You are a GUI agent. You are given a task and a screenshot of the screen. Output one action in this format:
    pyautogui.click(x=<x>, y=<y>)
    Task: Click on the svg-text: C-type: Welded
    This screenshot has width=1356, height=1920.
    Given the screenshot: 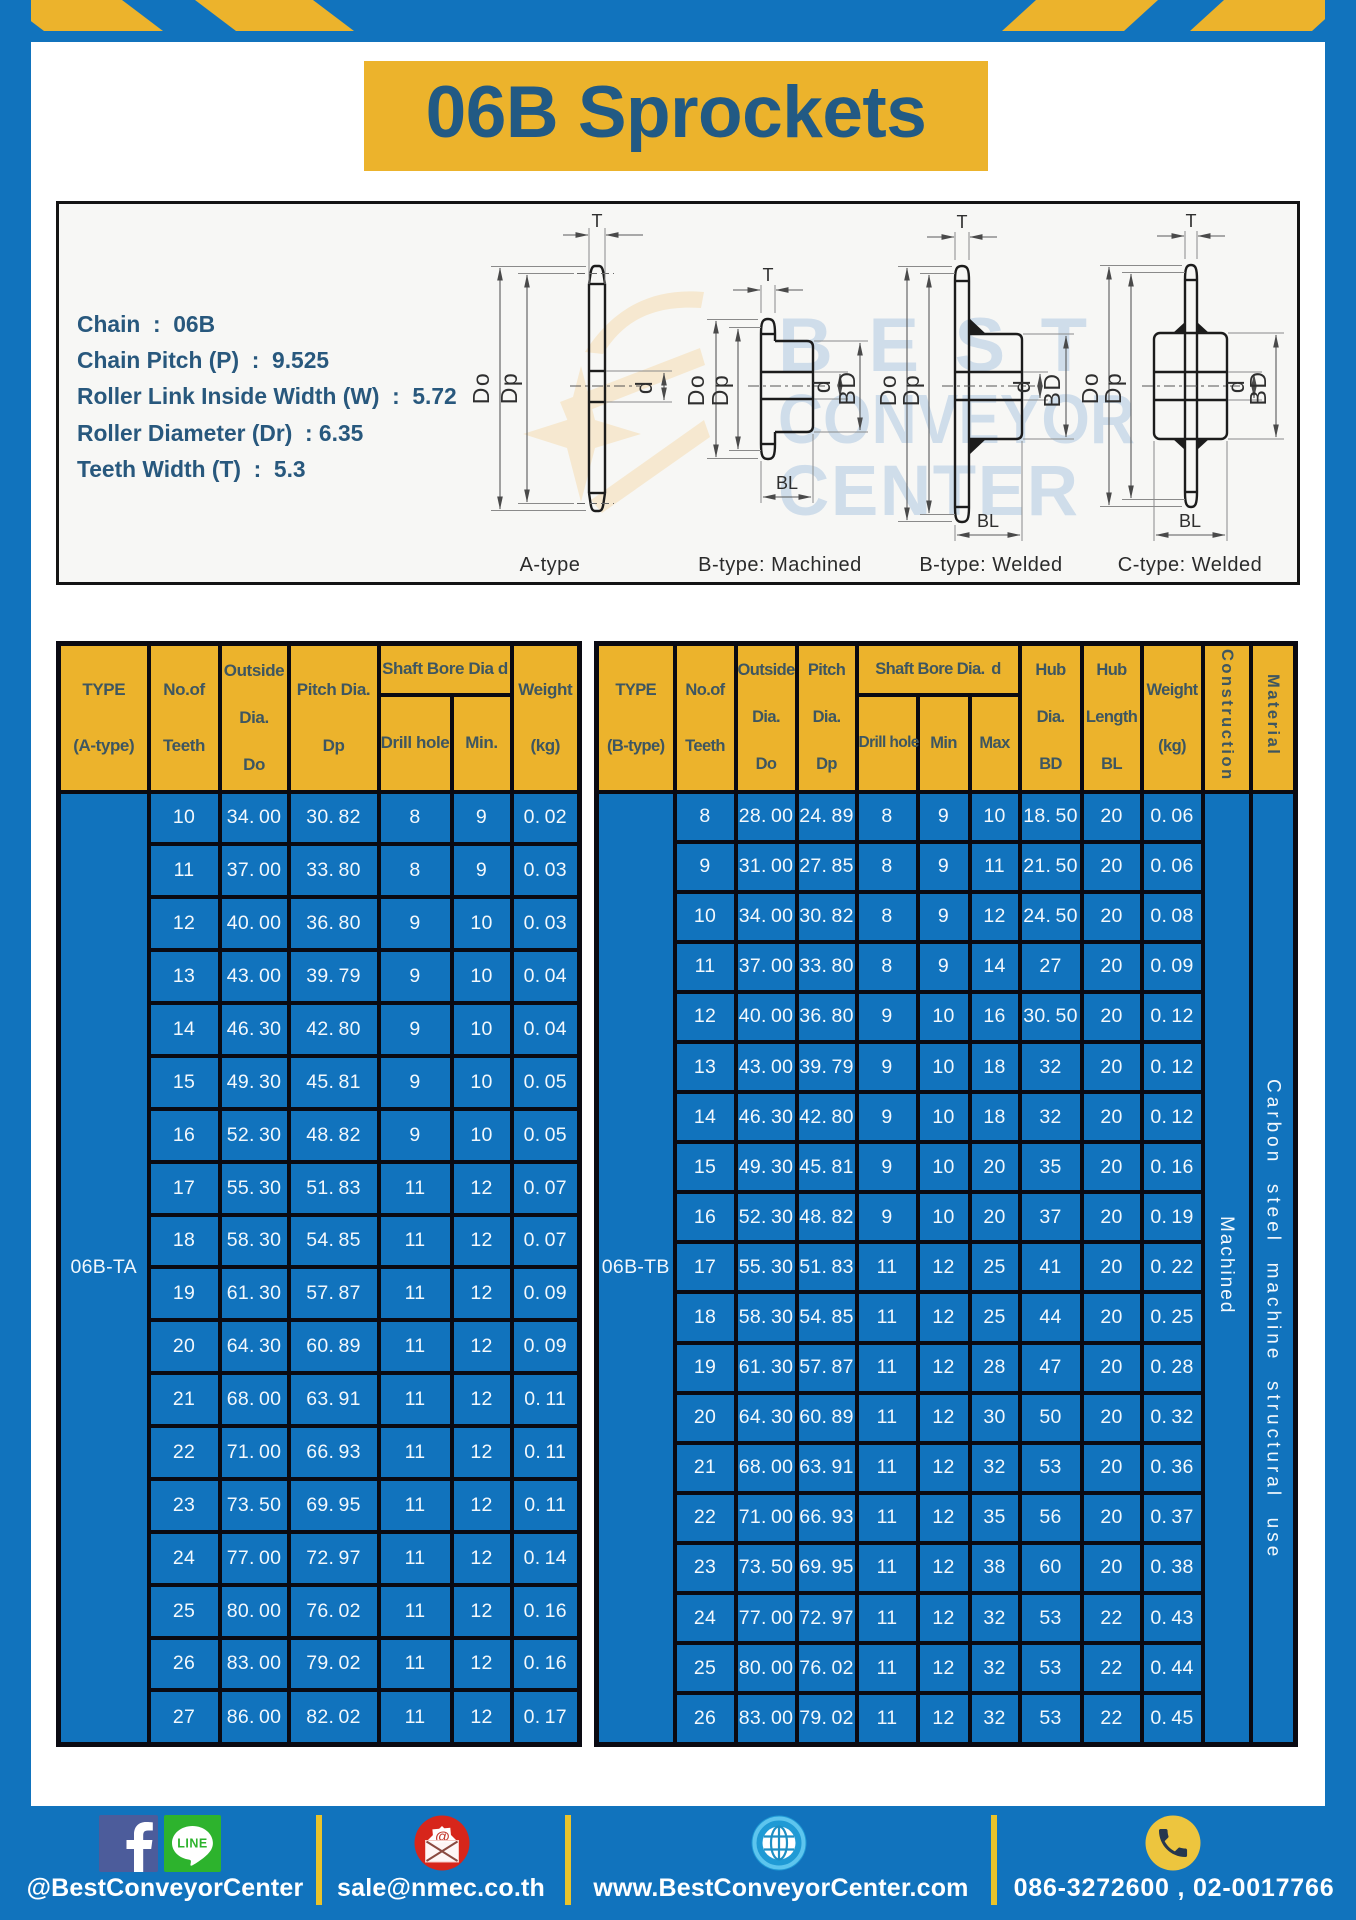 What is the action you would take?
    pyautogui.click(x=1190, y=565)
    